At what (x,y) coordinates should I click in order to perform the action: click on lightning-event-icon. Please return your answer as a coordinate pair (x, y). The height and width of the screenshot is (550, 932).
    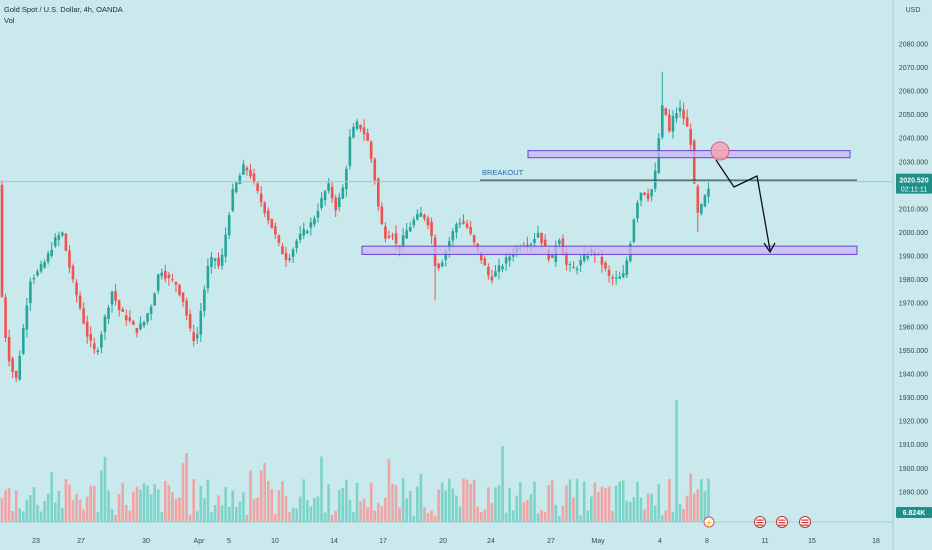
    Looking at the image, I should click on (709, 522).